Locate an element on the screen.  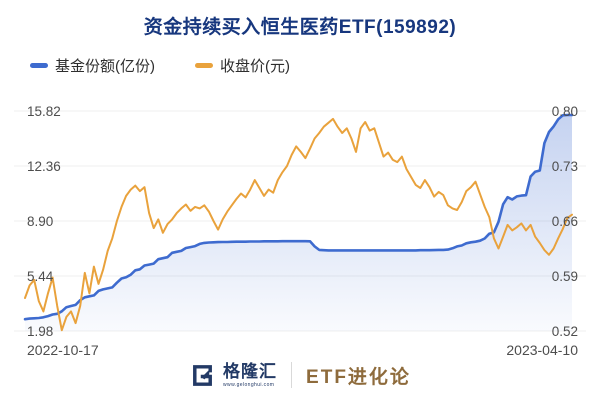
right-axis-tick: 0.66 is located at coordinates (564, 221).